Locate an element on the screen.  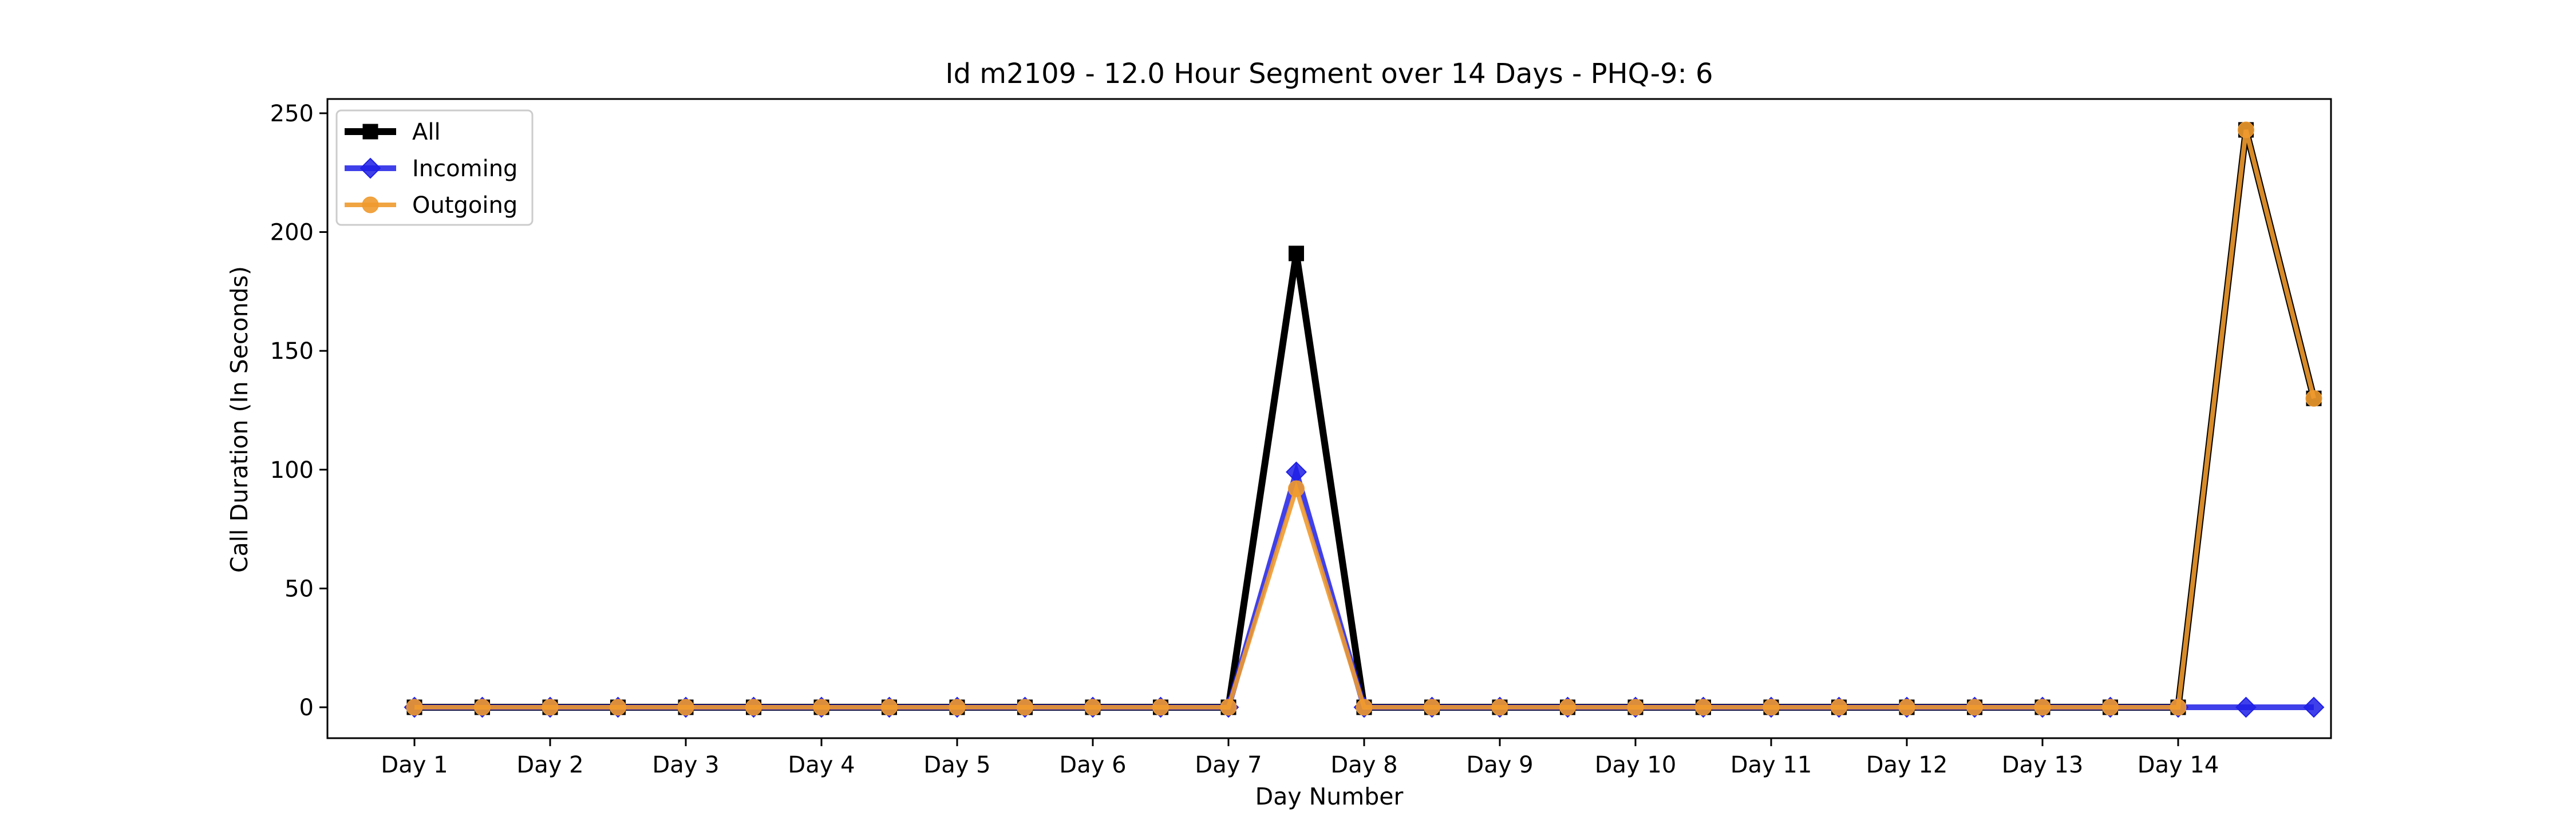
x-tick-label: Day 9 is located at coordinates (1499, 765).